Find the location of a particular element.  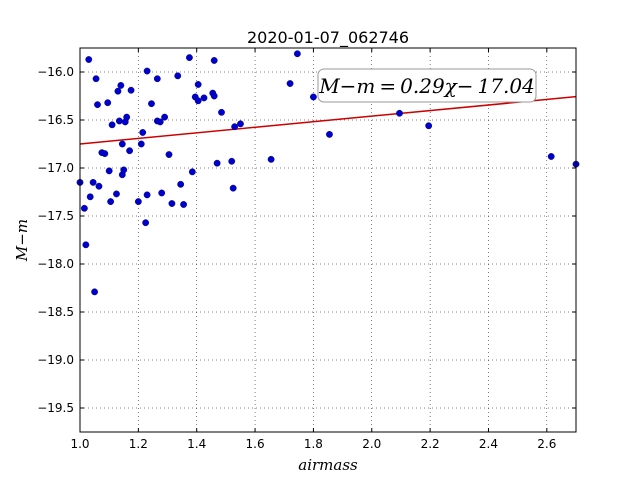

x-tick-label: 2.0 is located at coordinates (371, 444).